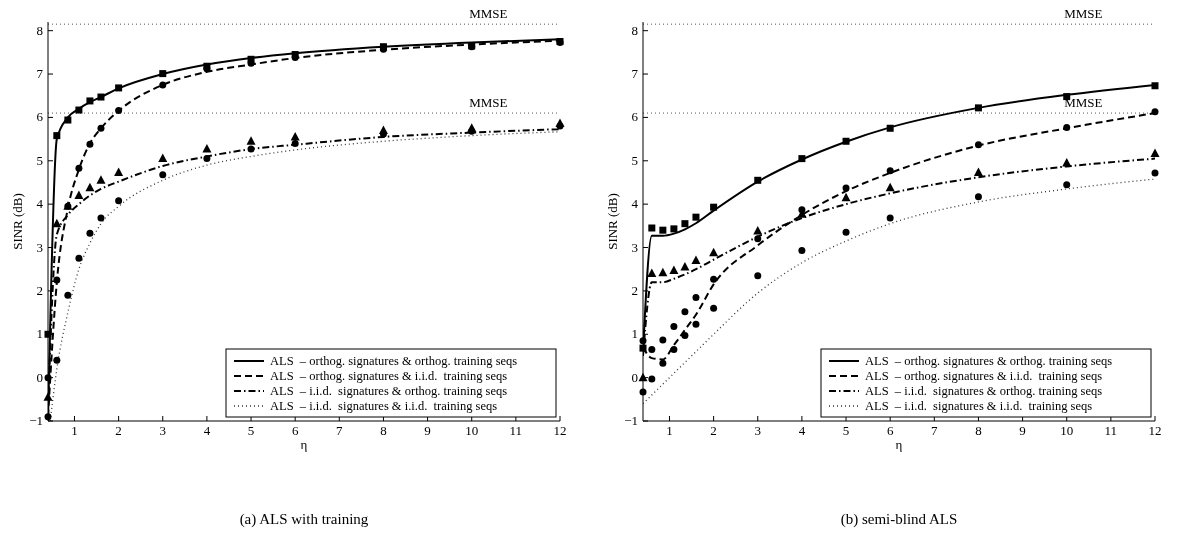 This screenshot has width=1180, height=554. I want to click on text: (b) semi-blind ALS, so click(899, 519).